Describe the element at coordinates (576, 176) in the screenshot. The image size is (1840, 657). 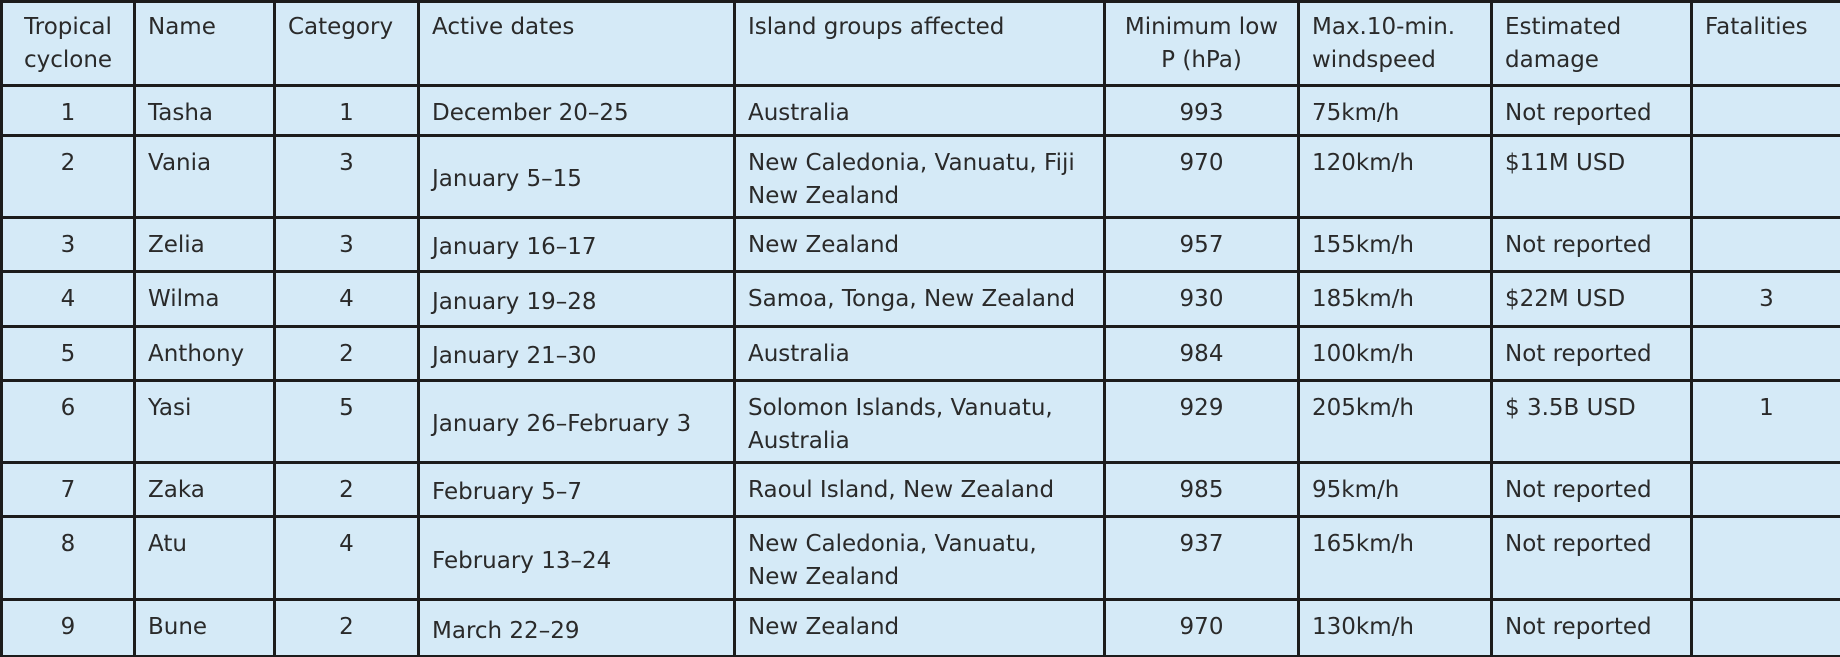
I see `active-dates-cell: January 5–15` at that location.